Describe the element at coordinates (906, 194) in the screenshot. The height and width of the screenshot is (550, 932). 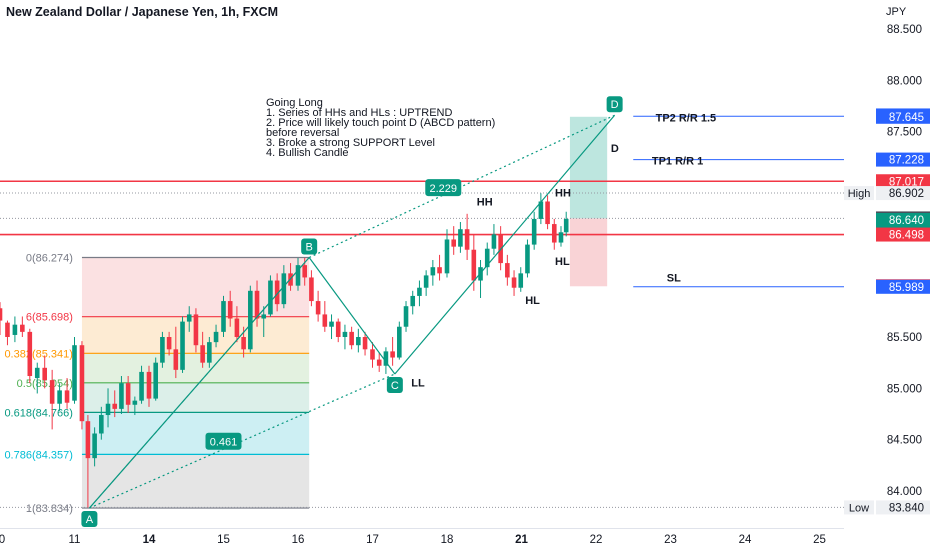
I see `price-label: 86.902` at that location.